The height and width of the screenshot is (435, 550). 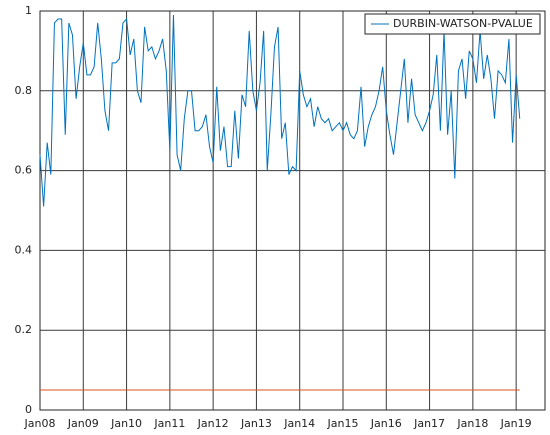 I want to click on x-tick-label: Jan08, so click(x=40, y=423).